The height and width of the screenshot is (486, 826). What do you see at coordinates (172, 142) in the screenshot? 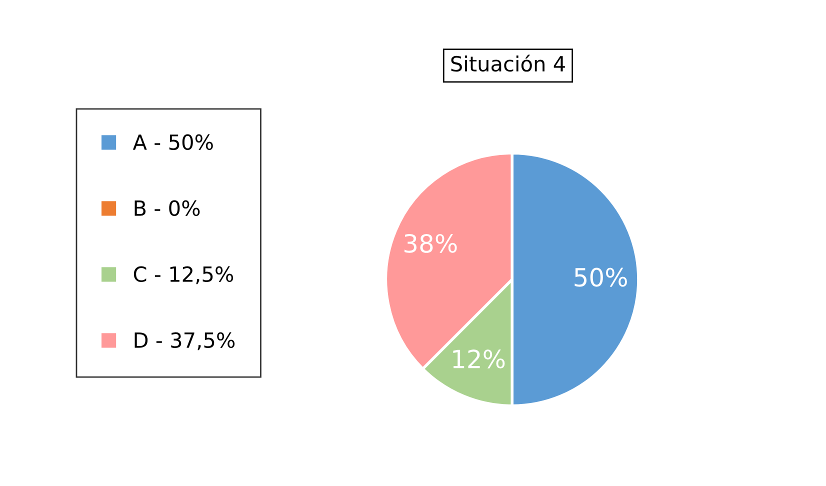
I see `legend-label: A - 50%` at bounding box center [172, 142].